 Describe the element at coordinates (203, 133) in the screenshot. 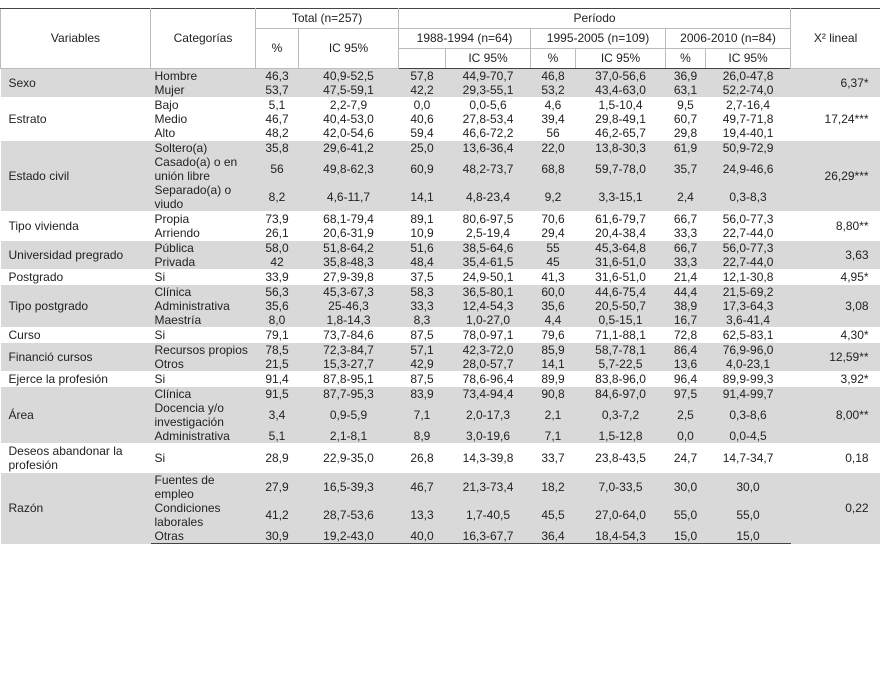

I see `category-cell: Alto` at that location.